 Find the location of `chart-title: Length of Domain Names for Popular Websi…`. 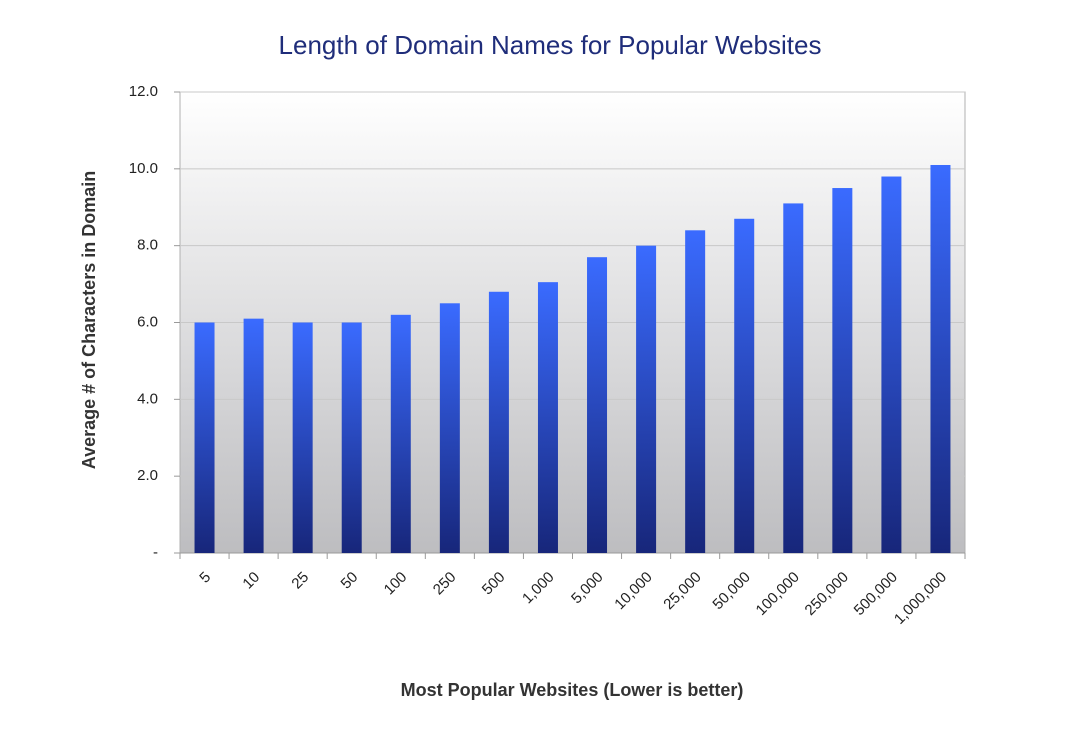

chart-title: Length of Domain Names for Popular Websi… is located at coordinates (550, 45).